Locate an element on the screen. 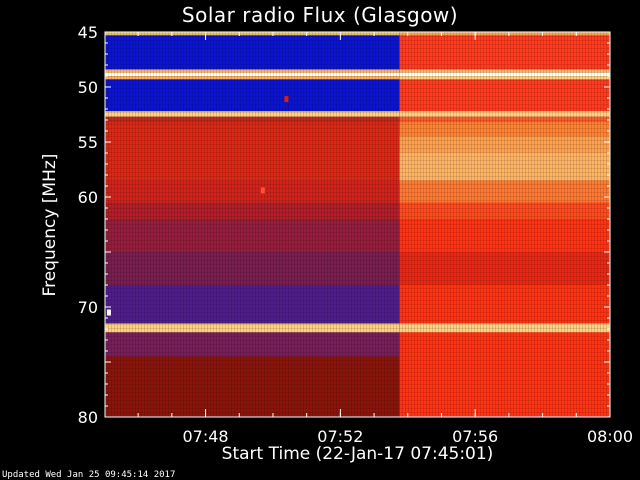 Image resolution: width=640 pixels, height=480 pixels. y-tick-label-7: 80 is located at coordinates (88, 417).